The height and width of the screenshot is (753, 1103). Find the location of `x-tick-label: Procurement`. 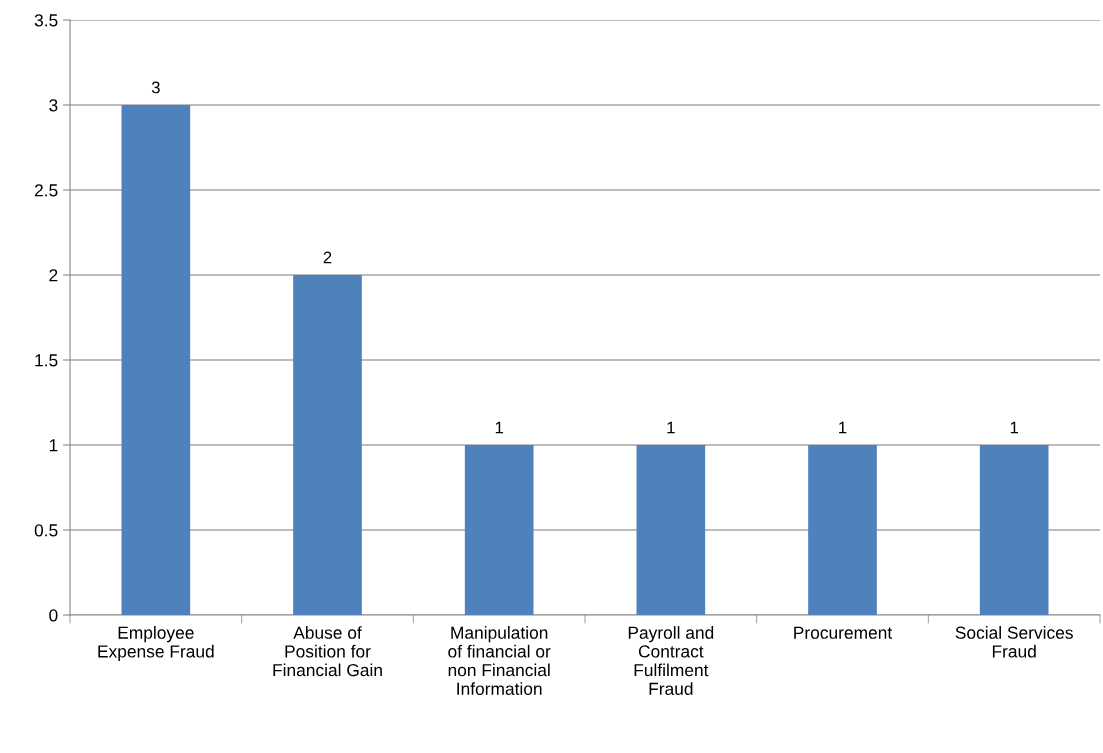

x-tick-label: Procurement is located at coordinates (843, 632).